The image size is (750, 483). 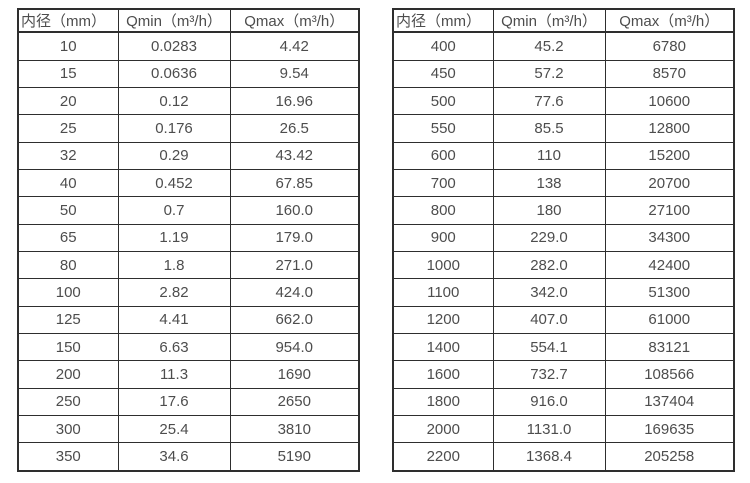 What do you see at coordinates (549, 210) in the screenshot?
I see `table-cell-qmin: 180` at bounding box center [549, 210].